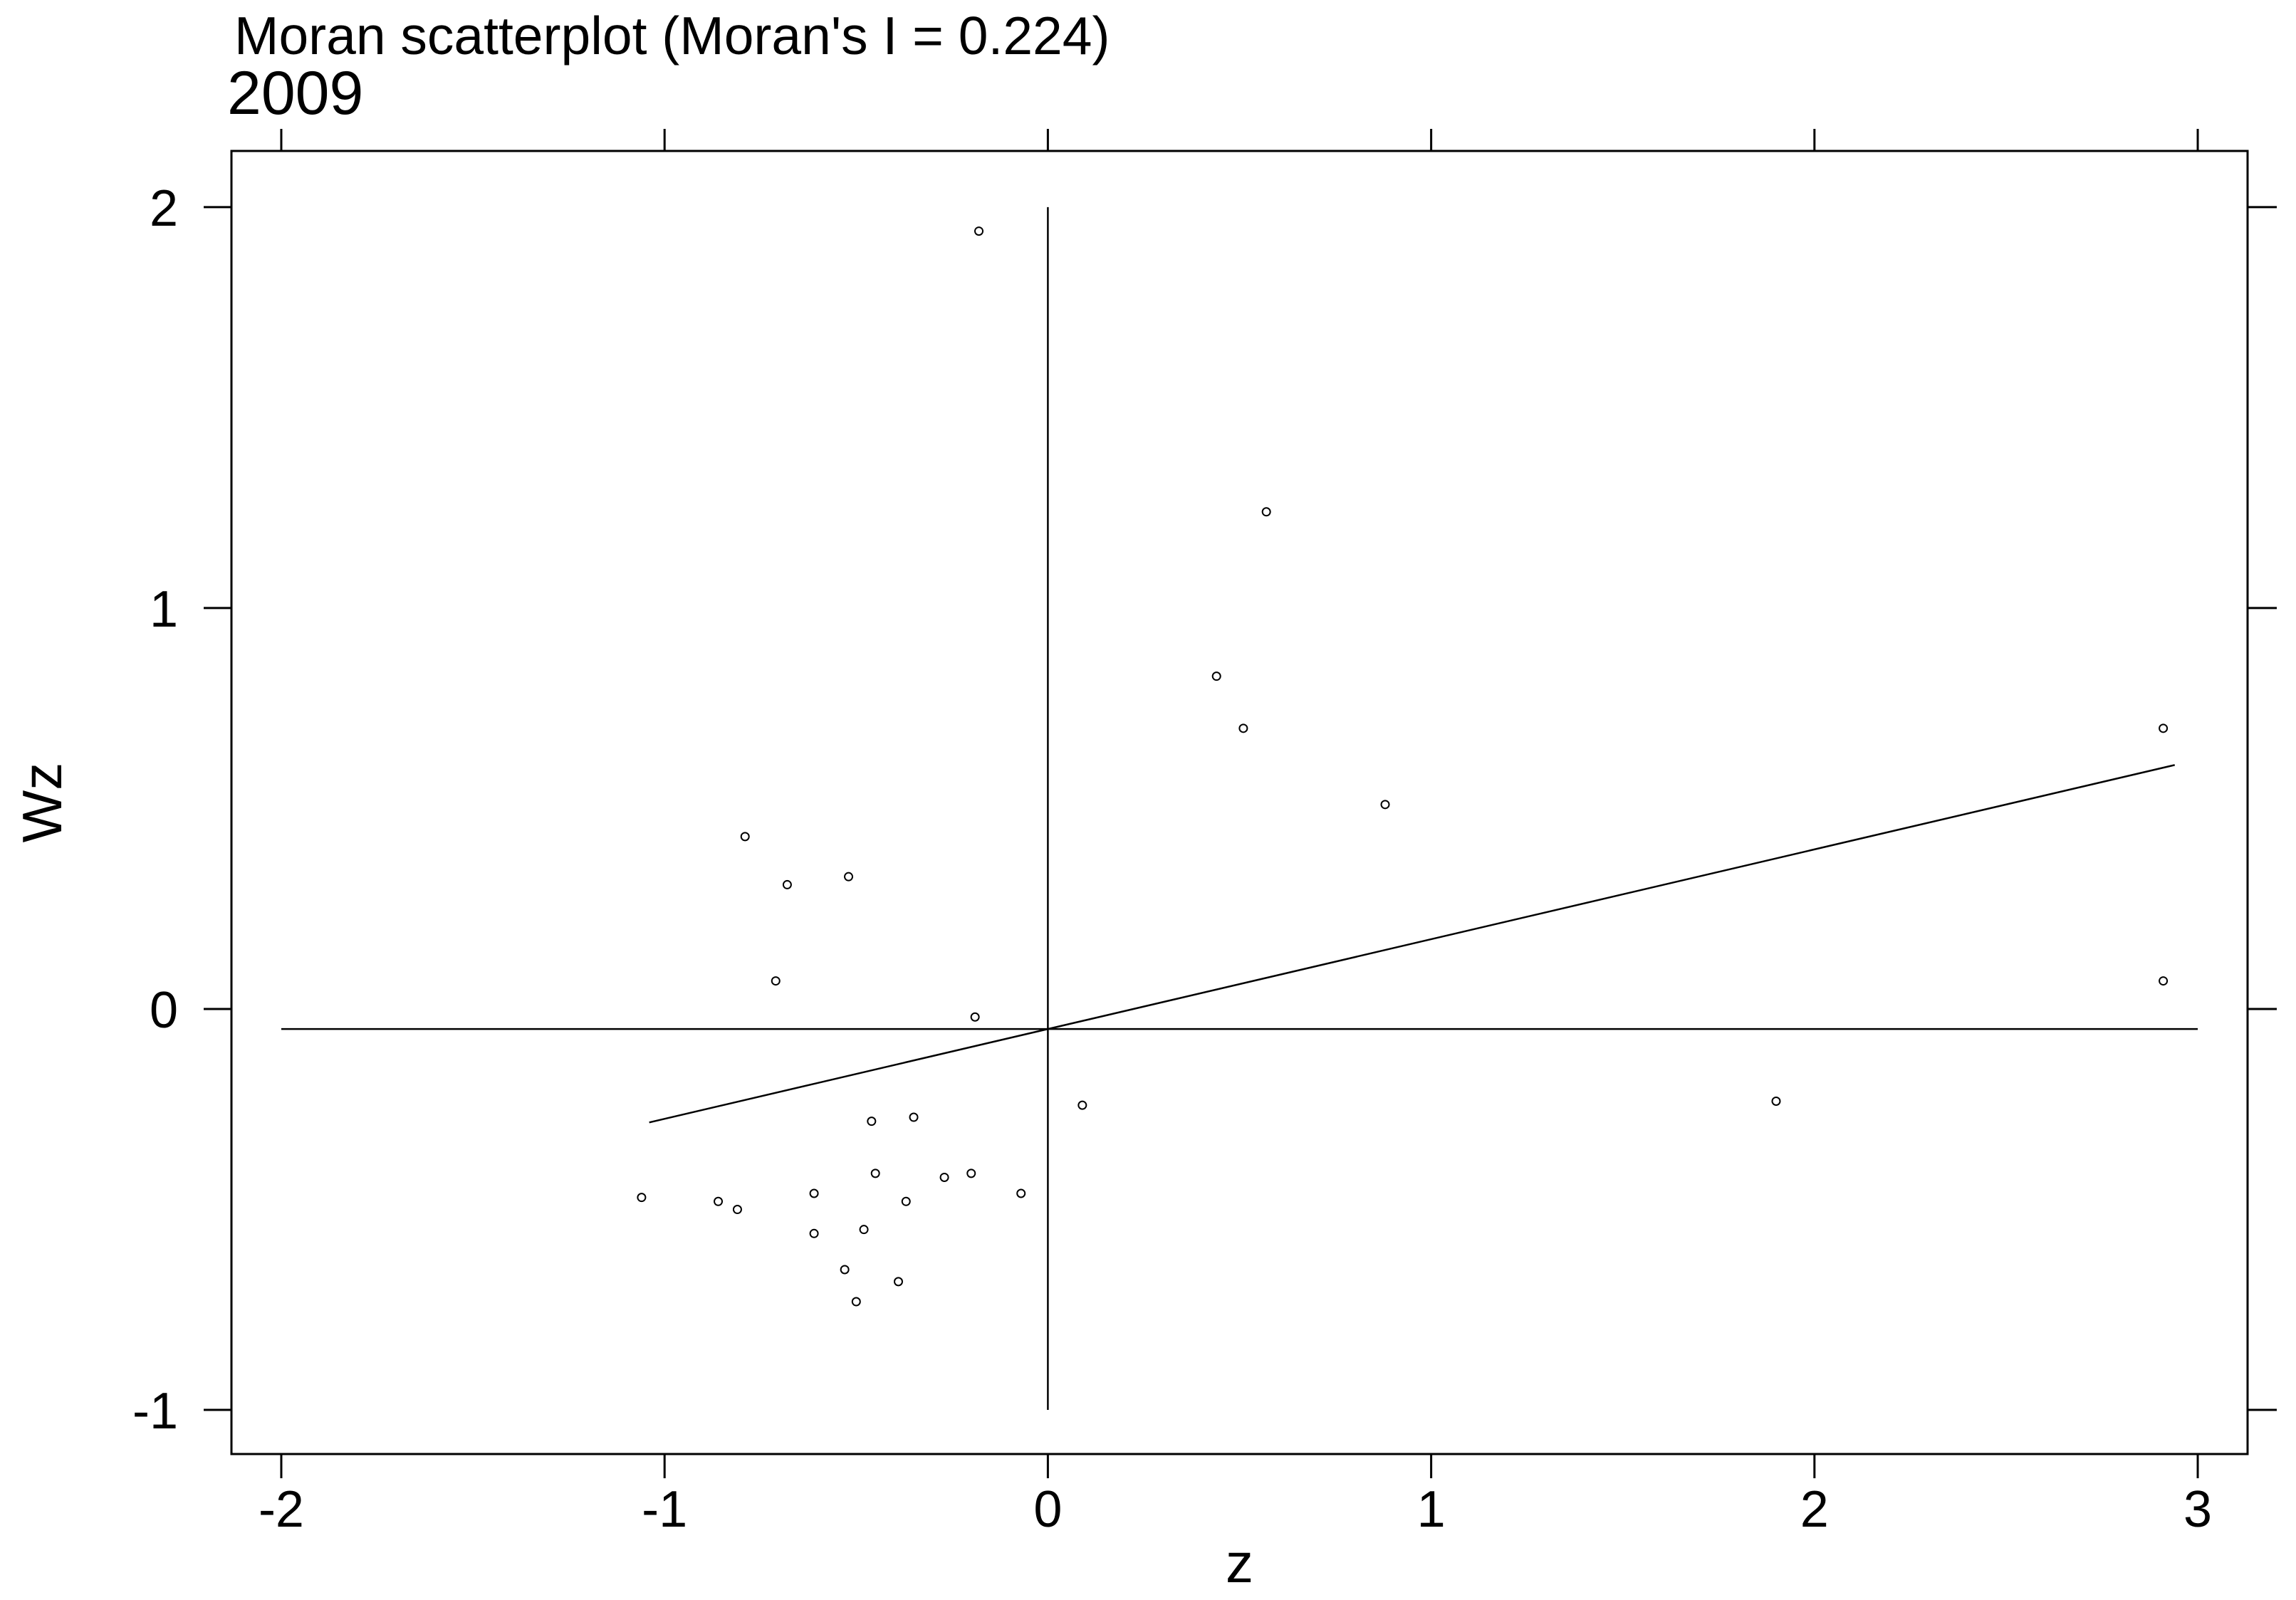 This screenshot has height=1600, width=2296. What do you see at coordinates (664, 1509) in the screenshot?
I see `x-tick-label: -1` at bounding box center [664, 1509].